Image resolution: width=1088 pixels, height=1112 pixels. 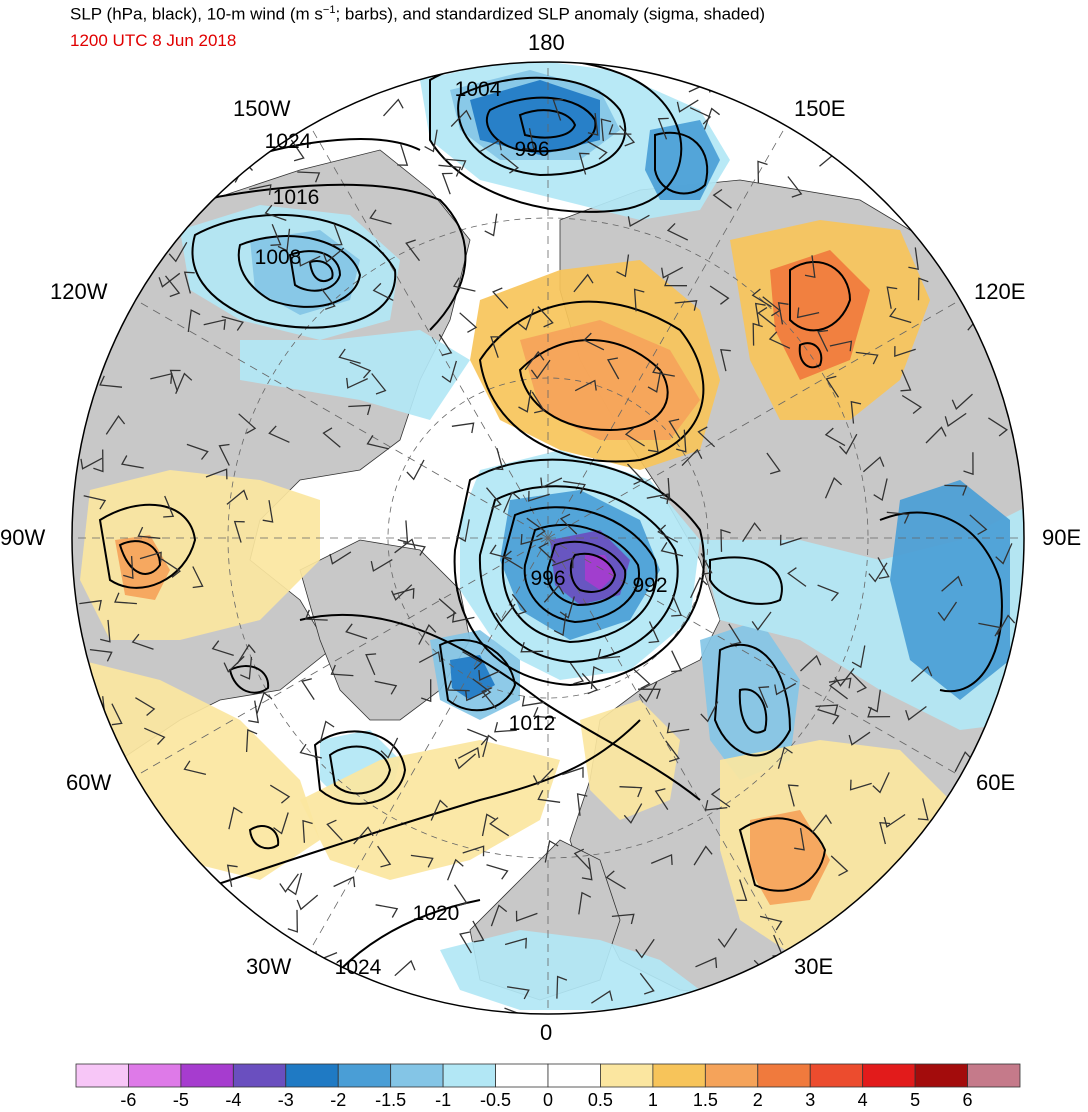 I want to click on lon-label-30w: 30W, so click(x=269, y=966).